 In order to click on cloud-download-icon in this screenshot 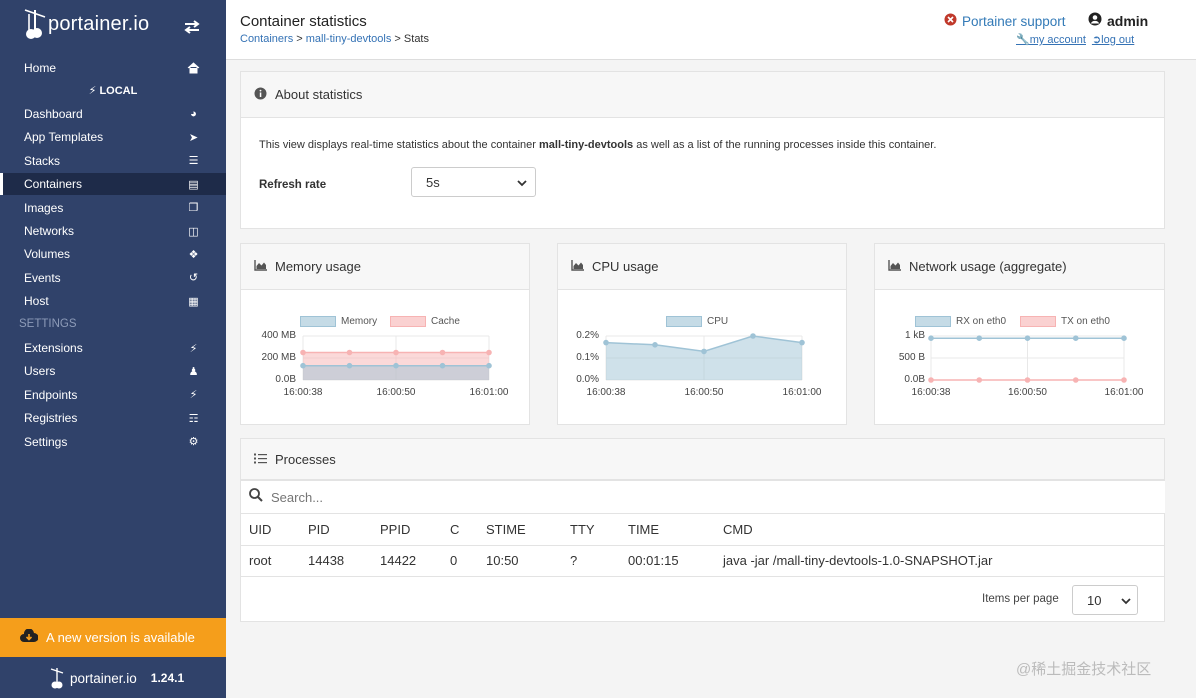, I will do `click(29, 637)`.